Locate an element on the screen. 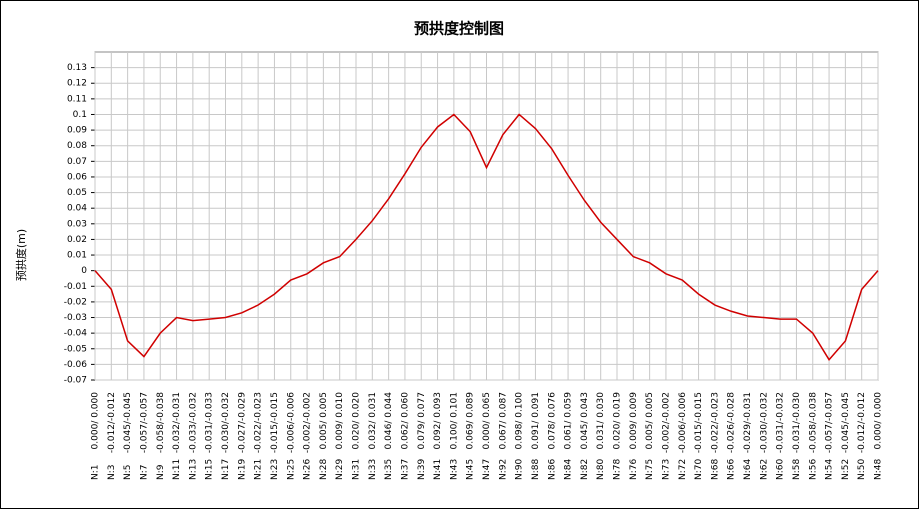 The image size is (919, 509). x-tick-label: N:52 is located at coordinates (846, 469).